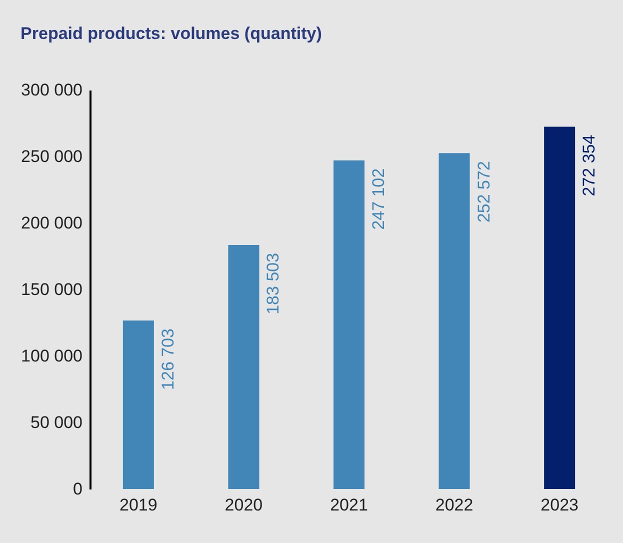  Describe the element at coordinates (378, 199) in the screenshot. I see `data-label: 247 102` at that location.